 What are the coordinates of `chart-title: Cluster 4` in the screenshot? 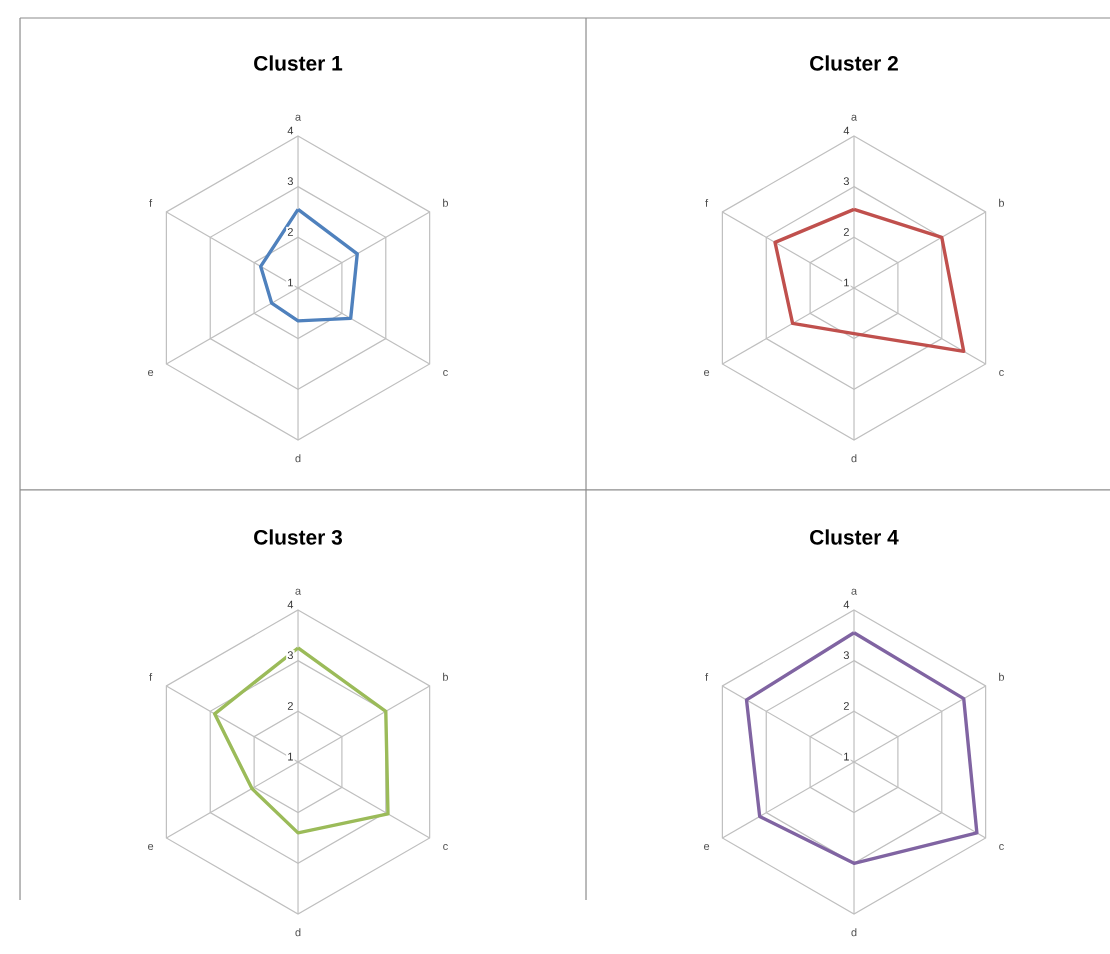 It's located at (854, 537).